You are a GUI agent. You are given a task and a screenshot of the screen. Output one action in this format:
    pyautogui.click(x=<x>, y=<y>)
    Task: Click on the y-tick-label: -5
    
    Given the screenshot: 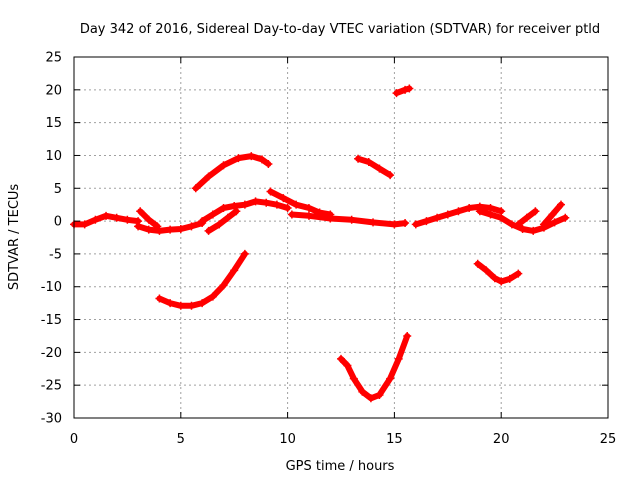 What is the action you would take?
    pyautogui.click(x=55, y=254)
    